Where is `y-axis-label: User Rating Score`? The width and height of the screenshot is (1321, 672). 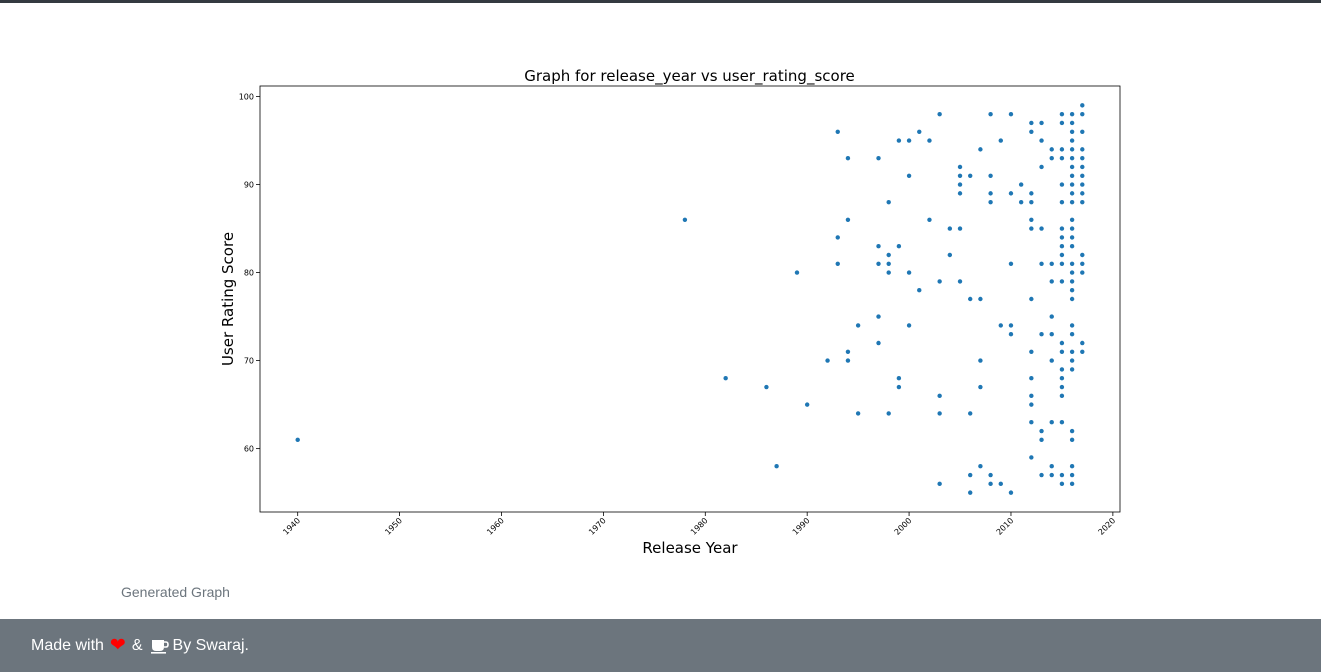
y-axis-label: User Rating Score is located at coordinates (228, 299).